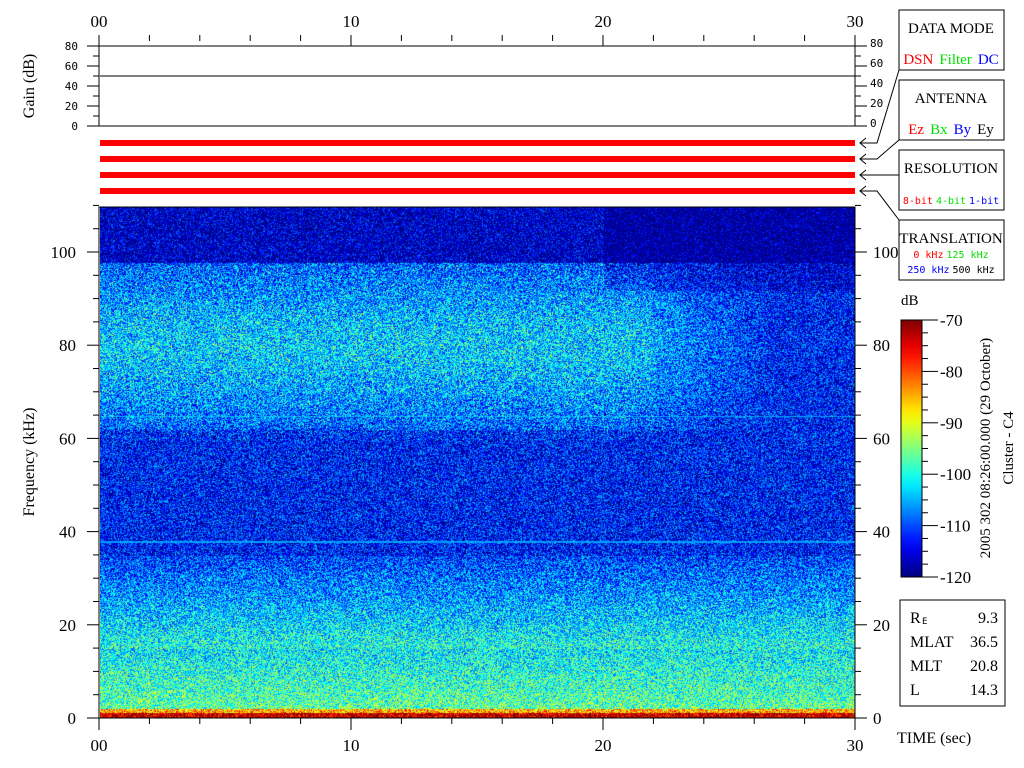 The width and height of the screenshot is (1024, 768). What do you see at coordinates (955, 60) in the screenshot?
I see `legend-option: Filter` at bounding box center [955, 60].